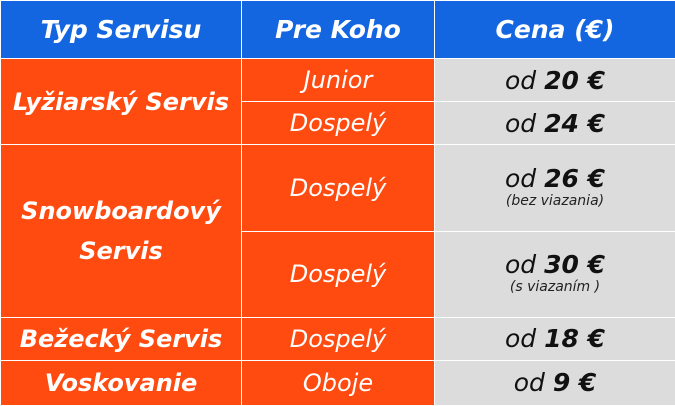  I want to click on table-row: Dospelý od 24 €, so click(338, 123).